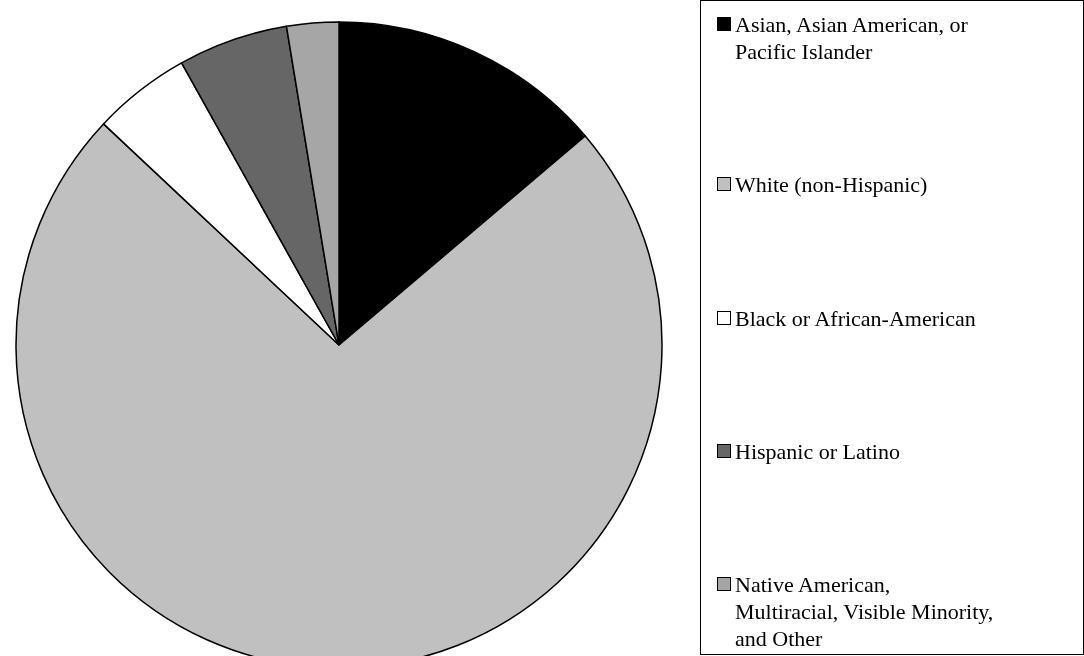 The height and width of the screenshot is (656, 1084). Describe the element at coordinates (852, 38) in the screenshot. I see `legend-label: Asian, Asian American, or Pacific Islander` at that location.